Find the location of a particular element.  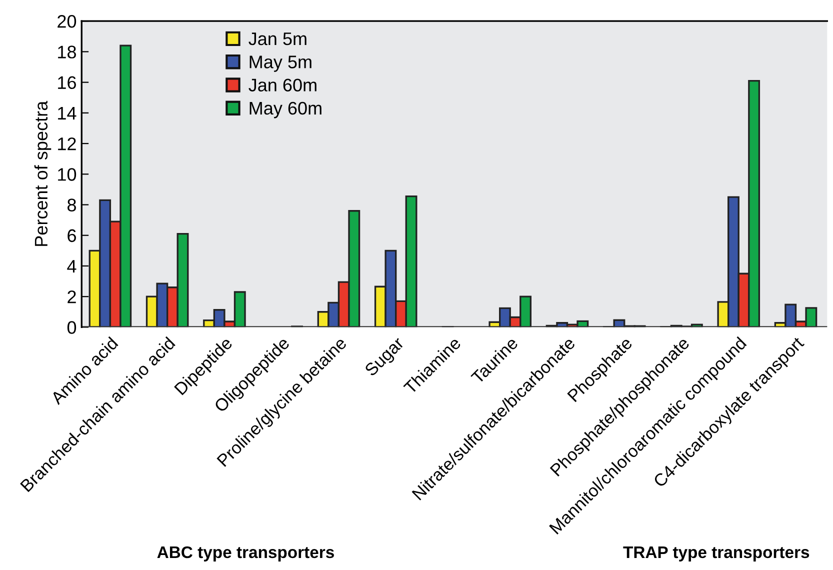

y-tick-label: 16 is located at coordinates (67, 83).